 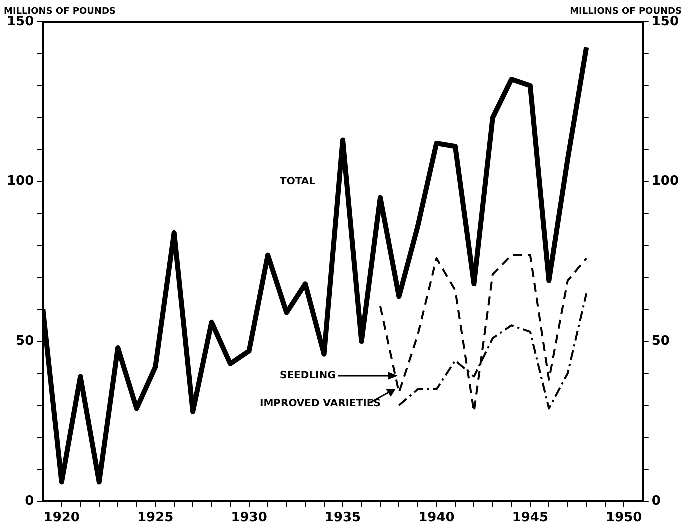 I want to click on x-tick-label: 1940, so click(x=436, y=518).